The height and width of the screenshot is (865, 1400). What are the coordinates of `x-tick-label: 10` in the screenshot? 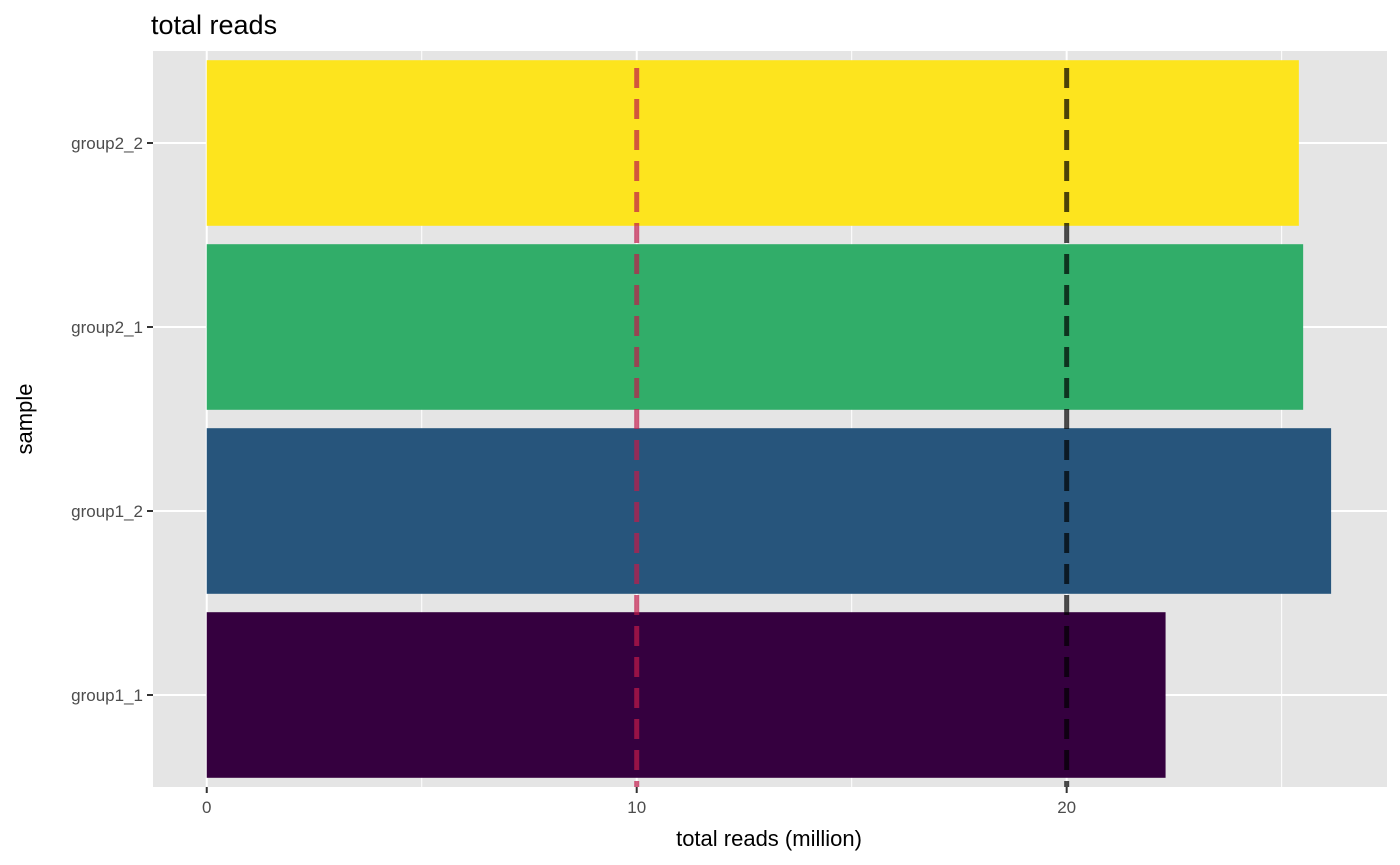 It's located at (636, 807).